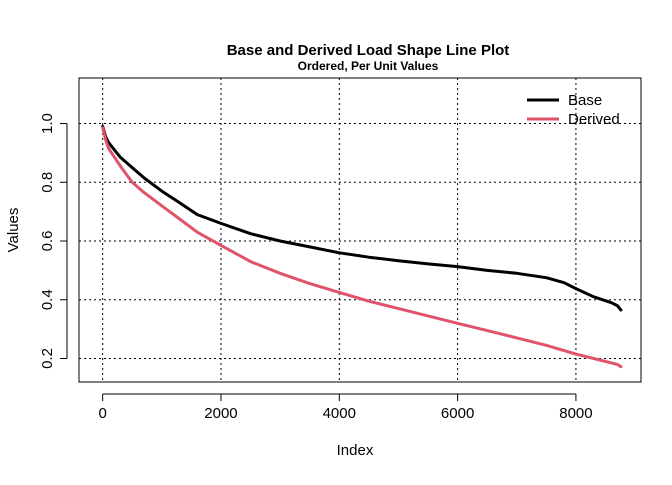  What do you see at coordinates (585, 100) in the screenshot?
I see `legend-label-base: Base` at bounding box center [585, 100].